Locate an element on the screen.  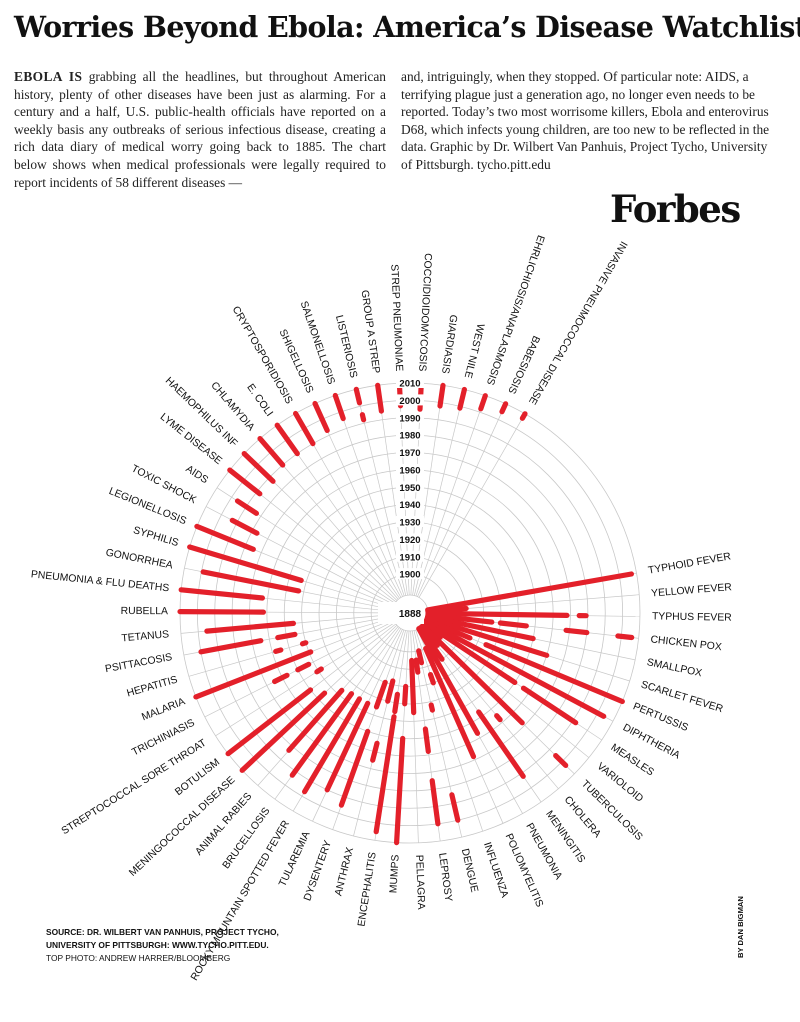
disease-label: TYPHOID FEVER is located at coordinates (689, 563).